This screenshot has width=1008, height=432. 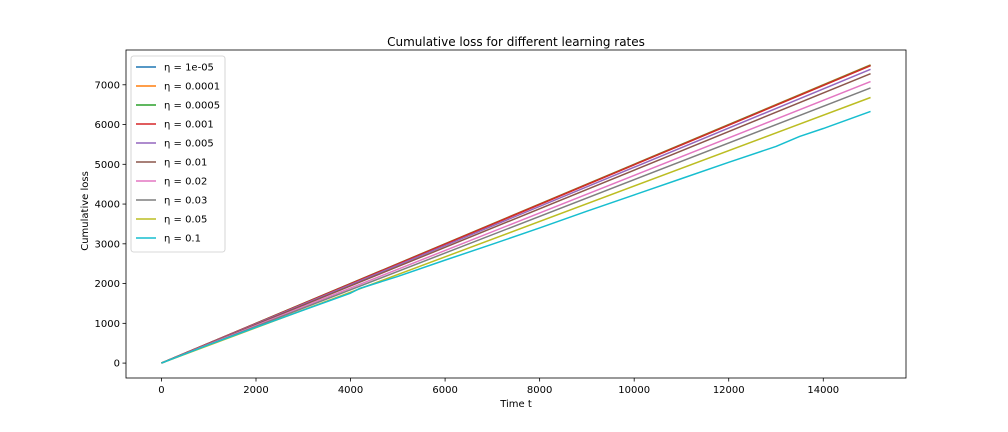 I want to click on y-tick-label: 5000, so click(x=107, y=165).